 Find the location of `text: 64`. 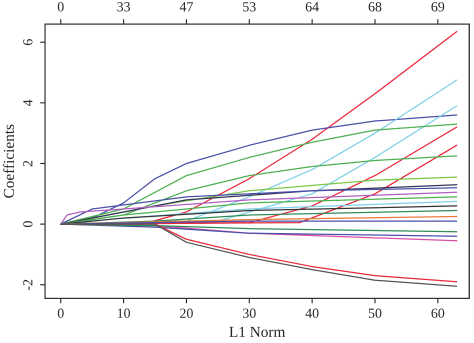

text: 64 is located at coordinates (312, 7).